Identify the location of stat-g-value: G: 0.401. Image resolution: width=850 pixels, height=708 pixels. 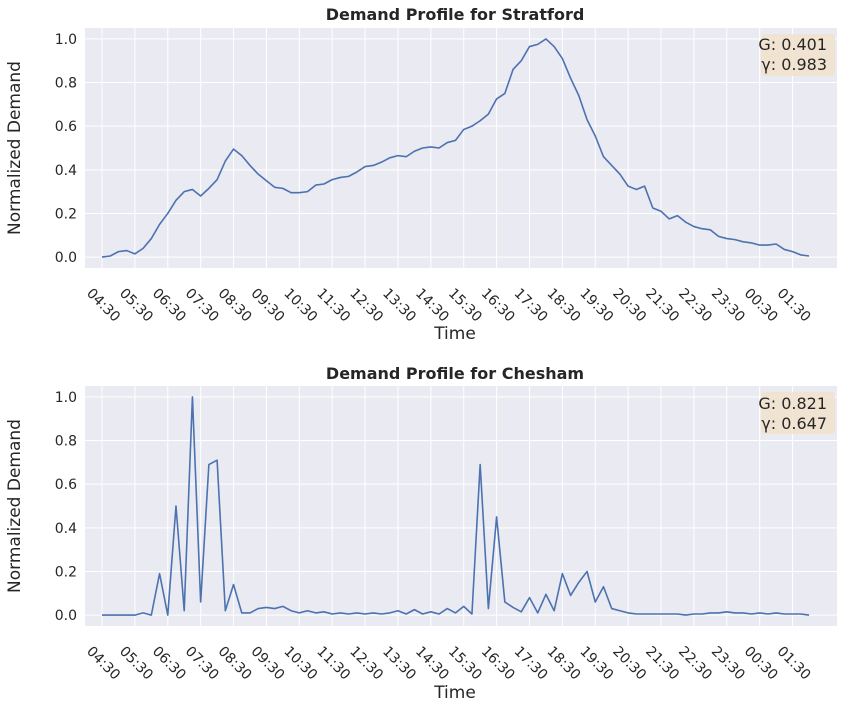
(792, 44).